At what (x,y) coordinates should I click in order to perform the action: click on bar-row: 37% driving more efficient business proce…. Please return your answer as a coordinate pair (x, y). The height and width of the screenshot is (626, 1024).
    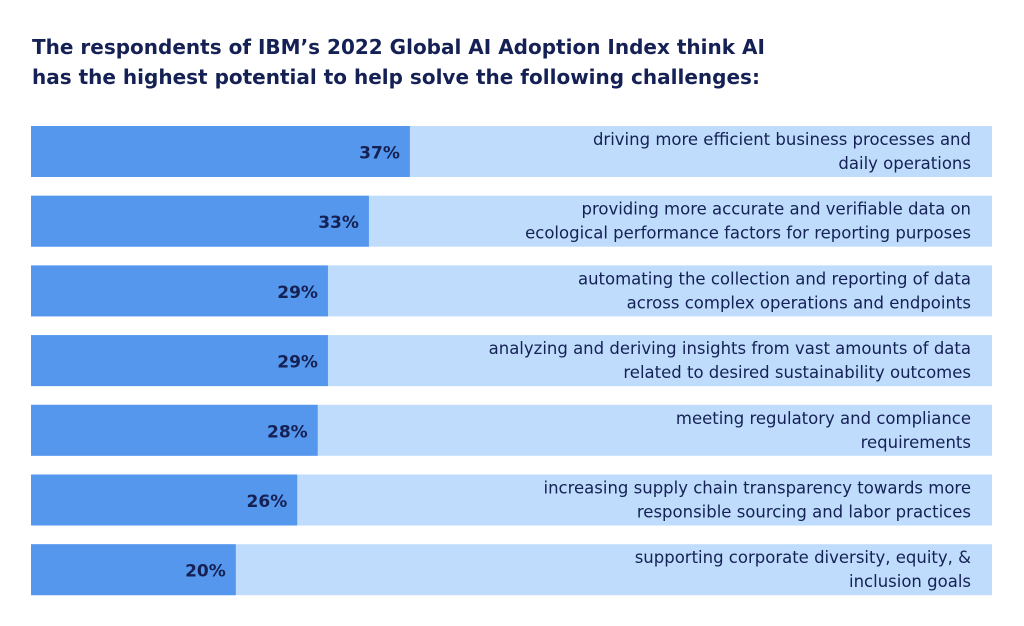
    Looking at the image, I should click on (511, 151).